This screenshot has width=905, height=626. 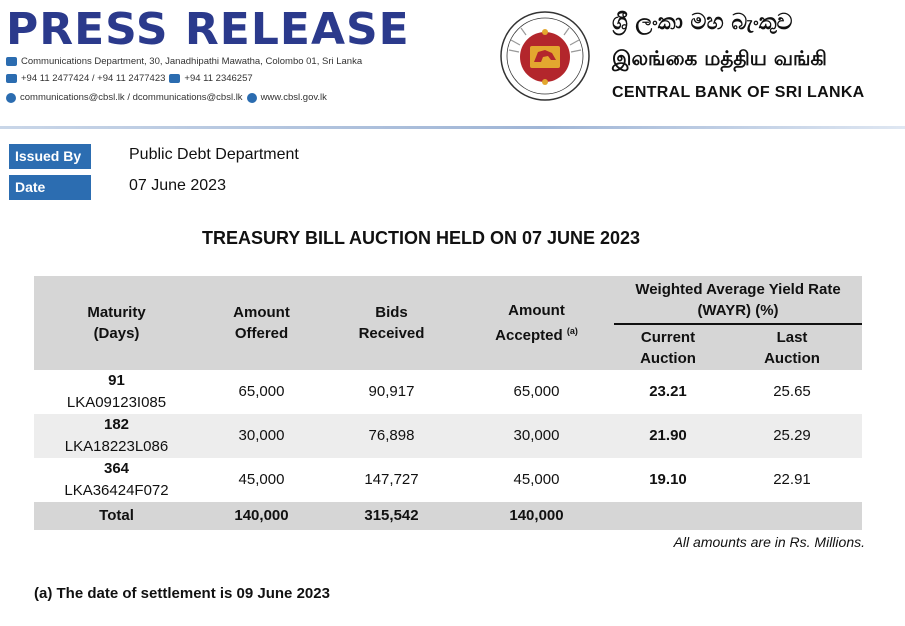 I want to click on isin: LKA18223L086, so click(x=116, y=446).